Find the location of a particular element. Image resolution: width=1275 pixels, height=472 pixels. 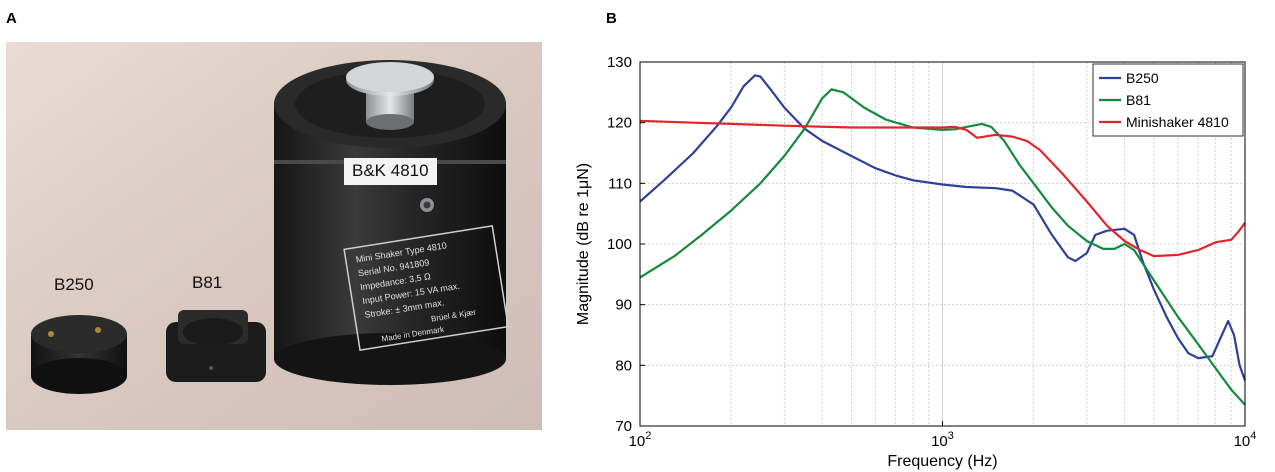

y-tick-label: 80 is located at coordinates (623, 365).